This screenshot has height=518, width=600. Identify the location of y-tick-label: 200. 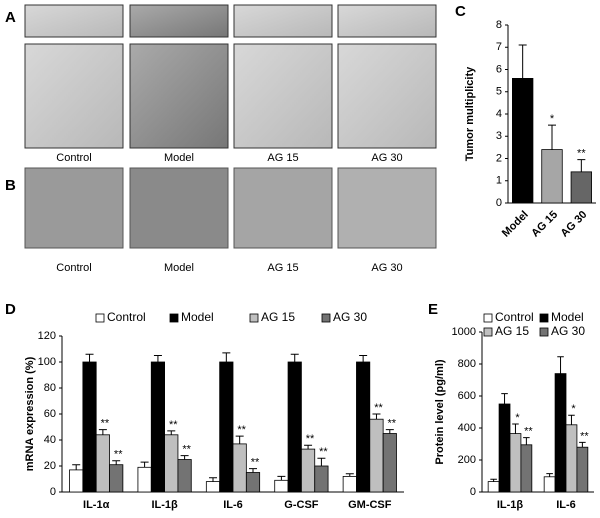
(467, 460).